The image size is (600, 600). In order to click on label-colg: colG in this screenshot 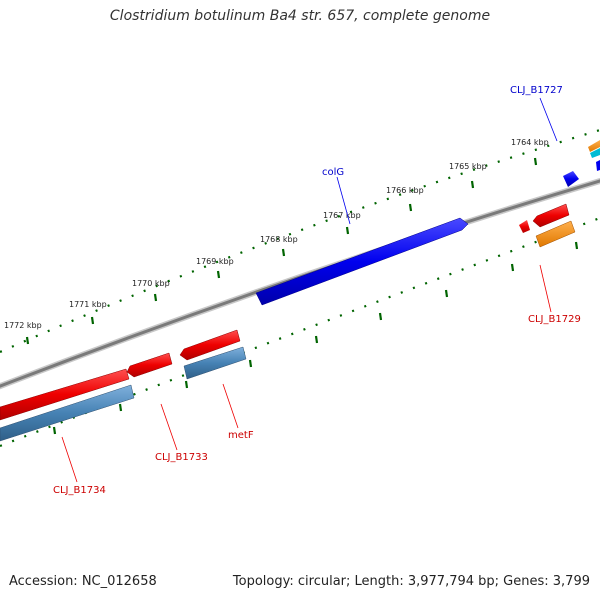, I will do `click(333, 172)`.